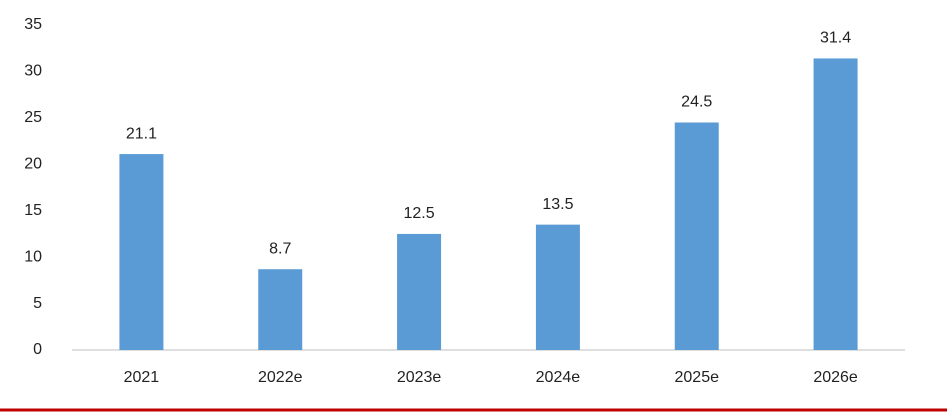 The width and height of the screenshot is (947, 416). Describe the element at coordinates (33, 24) in the screenshot. I see `y-tick-label: 35` at that location.